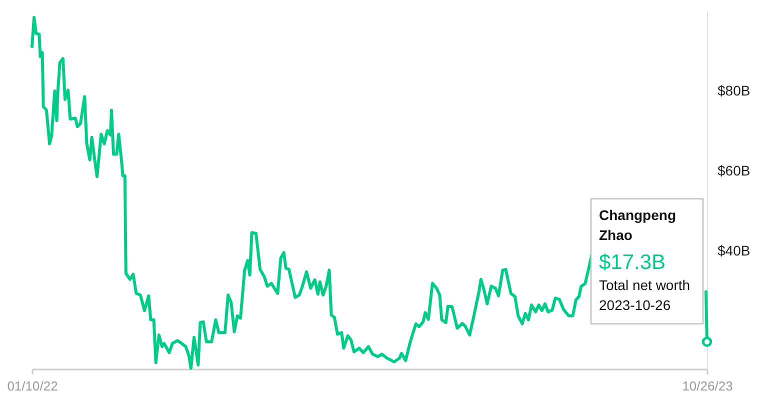  Describe the element at coordinates (32, 386) in the screenshot. I see `x-tick-label: 01/10/22` at that location.